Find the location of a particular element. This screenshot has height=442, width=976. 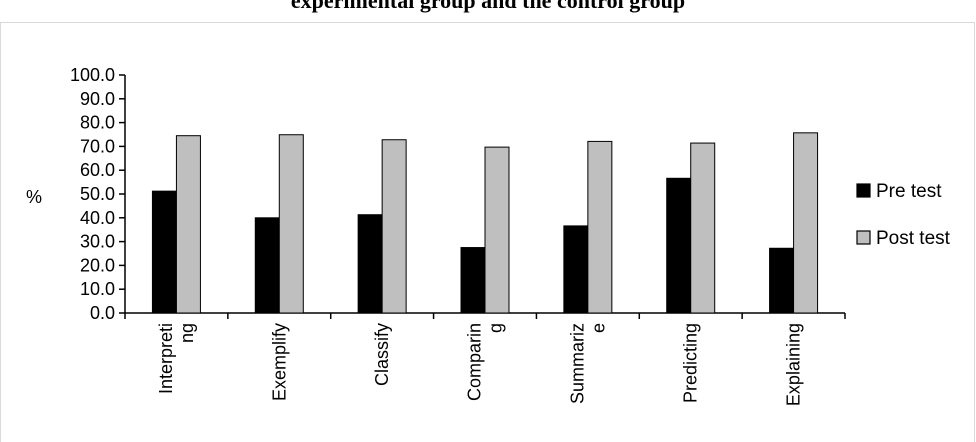

y-tick-label: 90.0 is located at coordinates (97, 99).